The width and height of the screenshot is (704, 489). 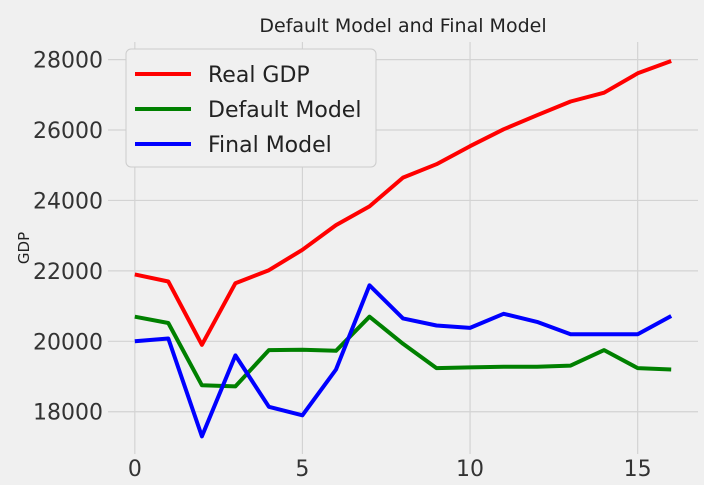 What do you see at coordinates (390, 469) in the screenshot?
I see `x-tick-labels: 0 5 10 15` at bounding box center [390, 469].